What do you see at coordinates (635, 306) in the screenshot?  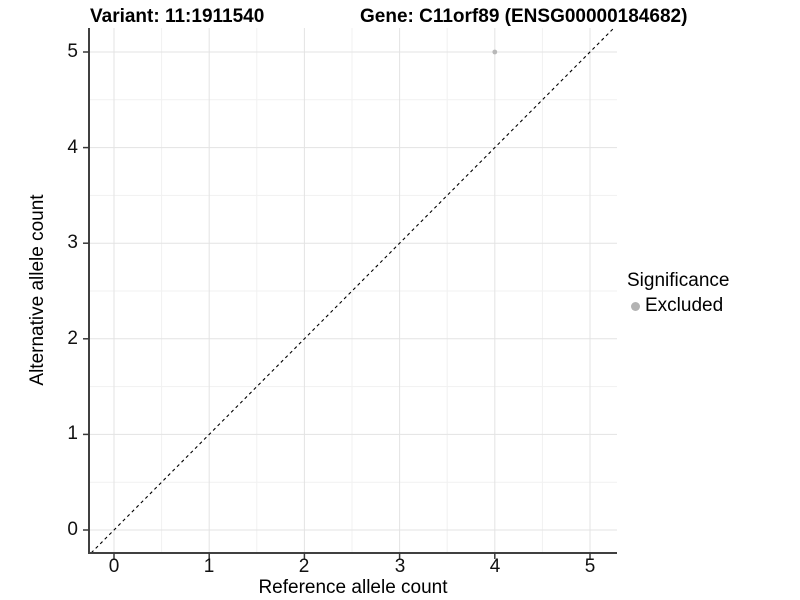 I see `legend-marker-circle-icon` at bounding box center [635, 306].